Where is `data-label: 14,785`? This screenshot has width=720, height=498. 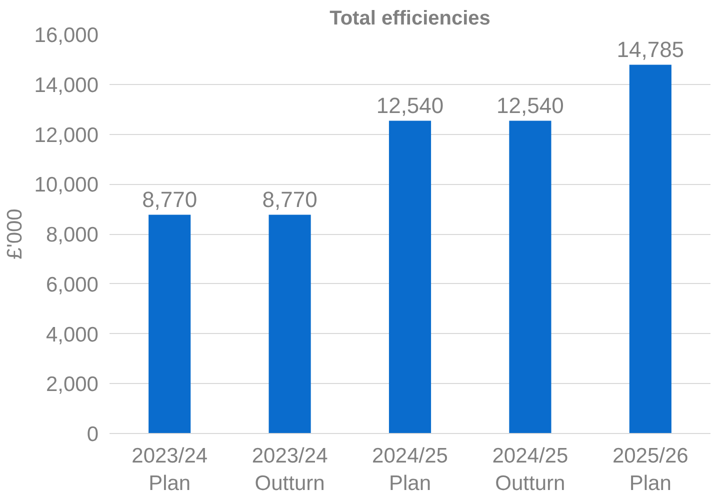 data-label: 14,785 is located at coordinates (650, 49).